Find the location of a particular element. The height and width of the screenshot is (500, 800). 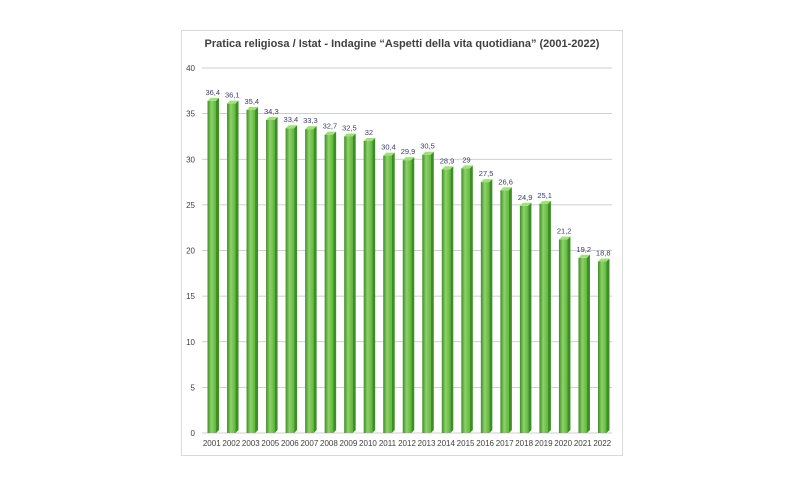

x-tick-label: 2021 is located at coordinates (583, 443).